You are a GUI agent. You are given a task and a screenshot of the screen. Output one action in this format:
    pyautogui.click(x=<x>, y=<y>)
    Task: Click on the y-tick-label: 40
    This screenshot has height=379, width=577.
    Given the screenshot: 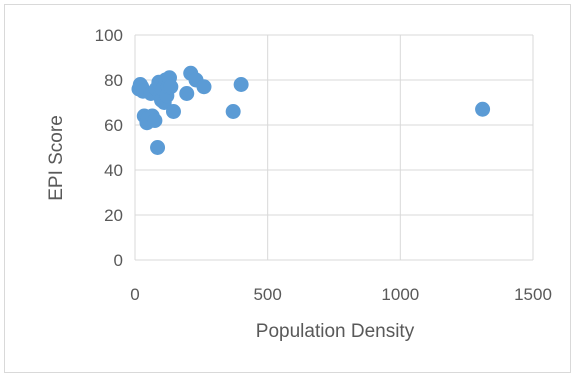 What is the action you would take?
    pyautogui.click(x=113, y=170)
    